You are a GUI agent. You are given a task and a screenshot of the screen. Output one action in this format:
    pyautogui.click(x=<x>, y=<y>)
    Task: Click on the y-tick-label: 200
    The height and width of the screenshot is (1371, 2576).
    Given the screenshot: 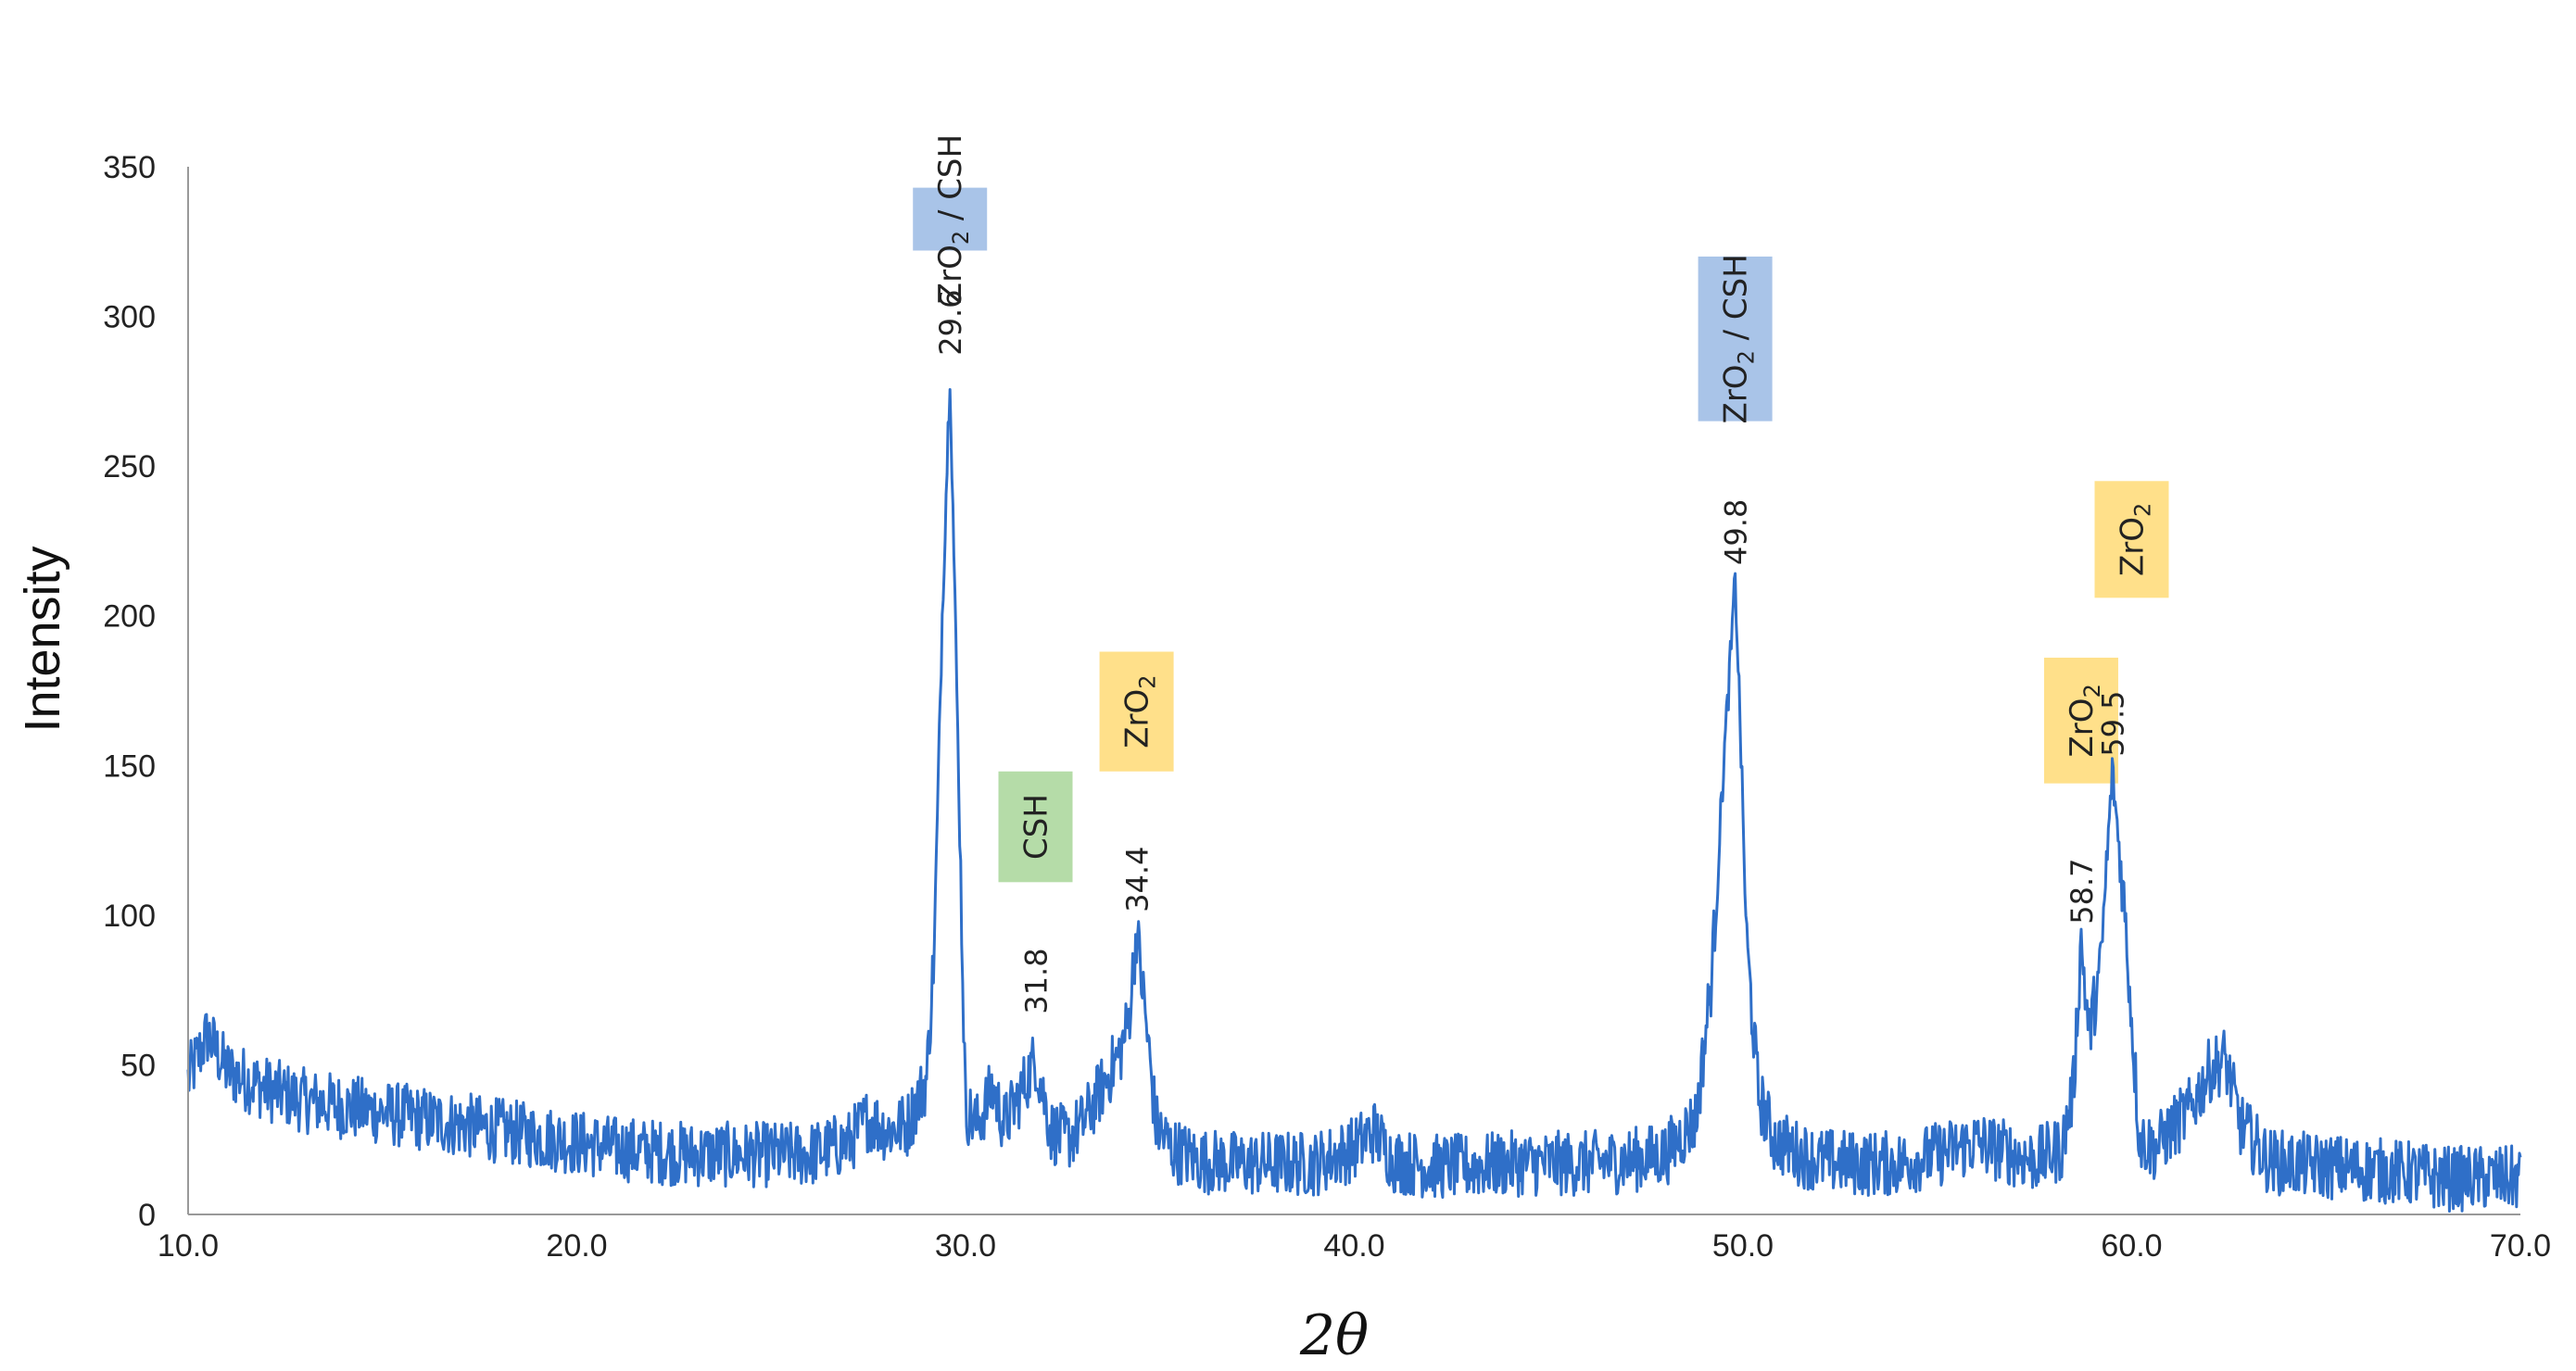 What is the action you would take?
    pyautogui.click(x=130, y=617)
    